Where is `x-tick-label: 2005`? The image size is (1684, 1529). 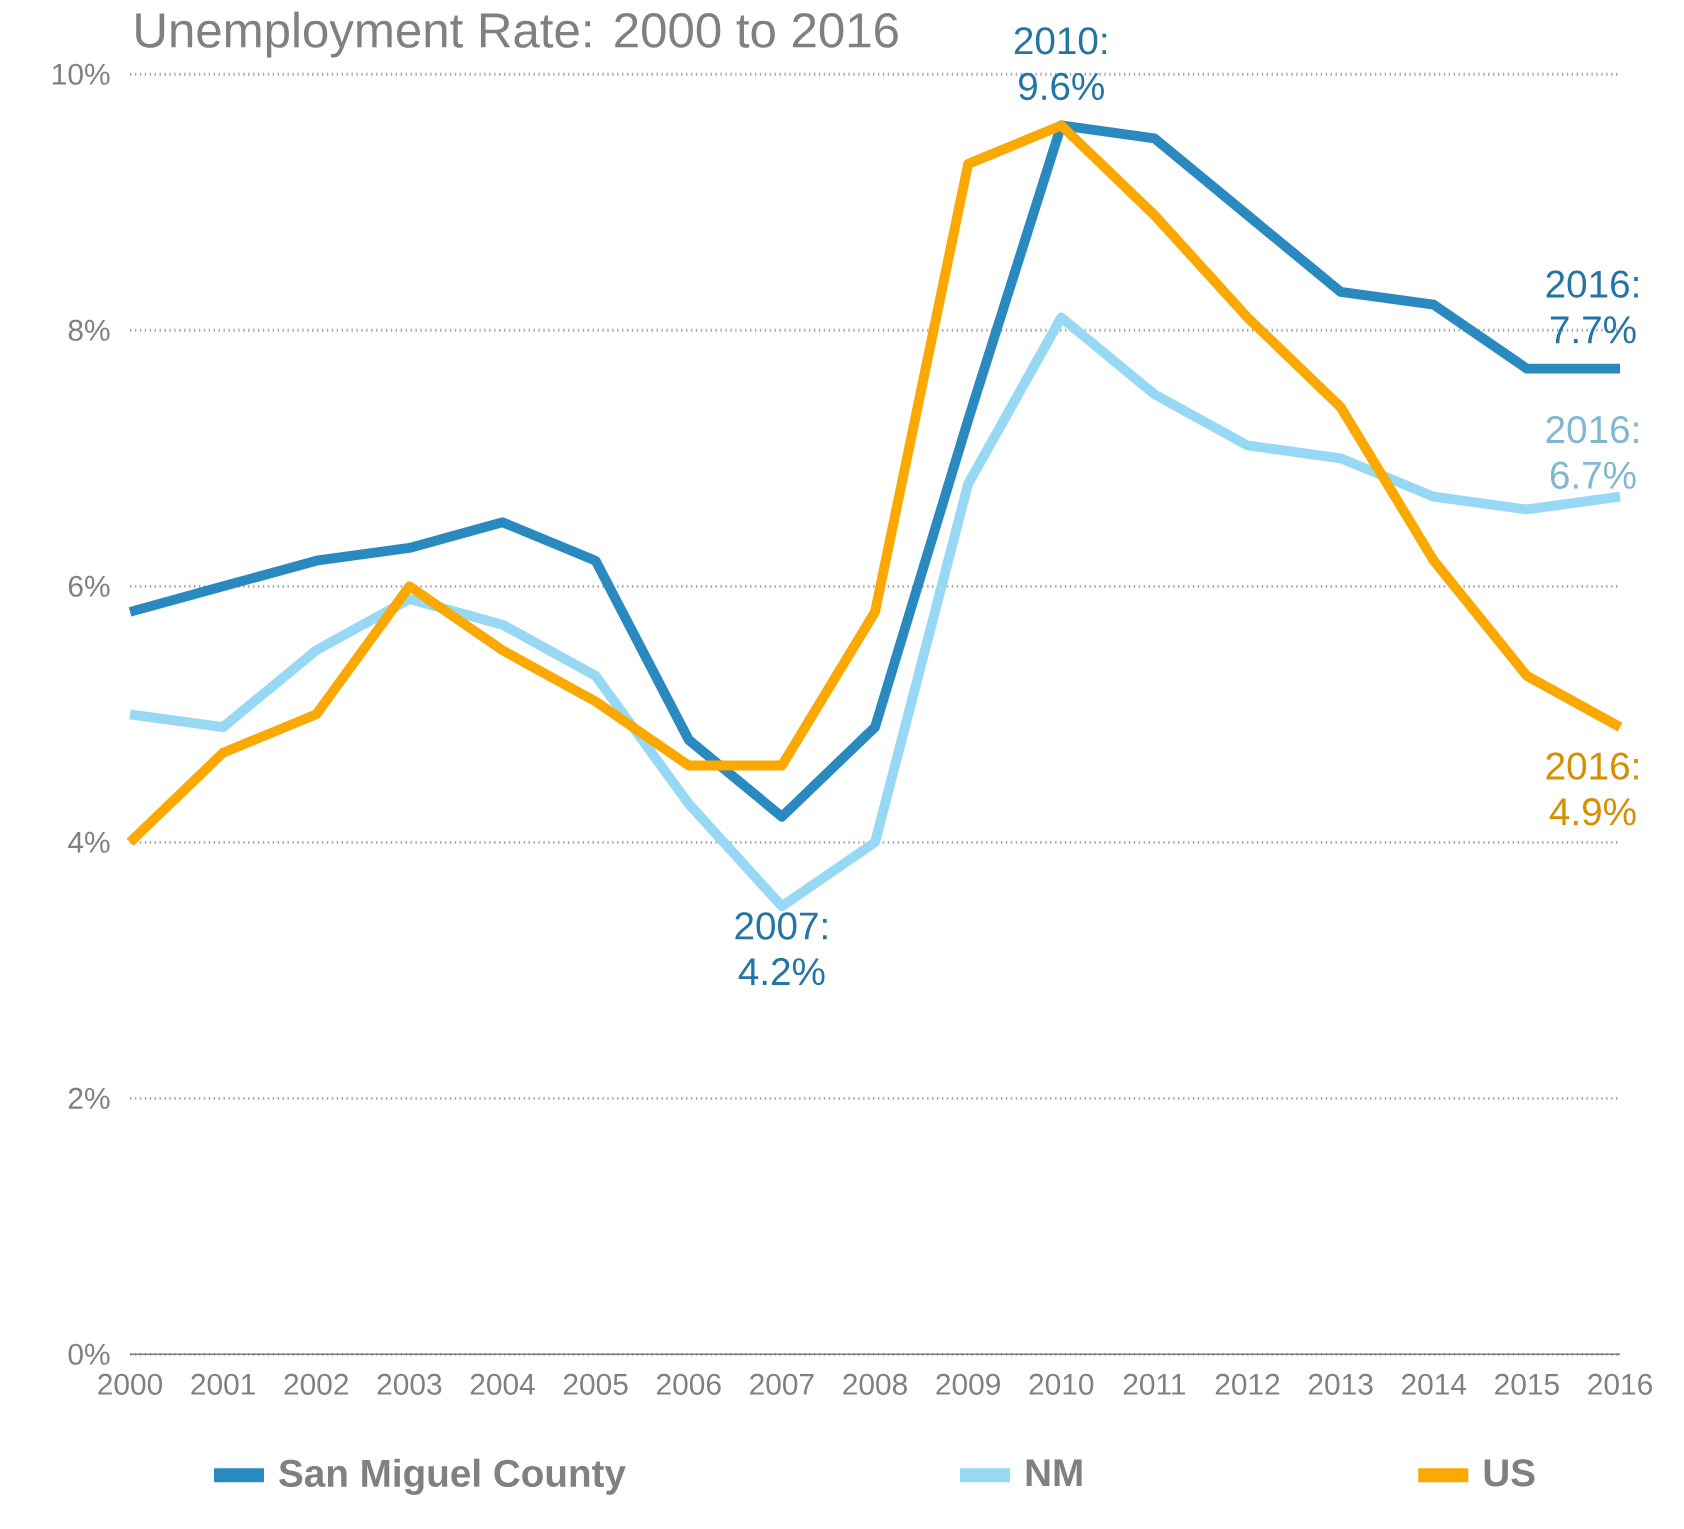 x-tick-label: 2005 is located at coordinates (595, 1384).